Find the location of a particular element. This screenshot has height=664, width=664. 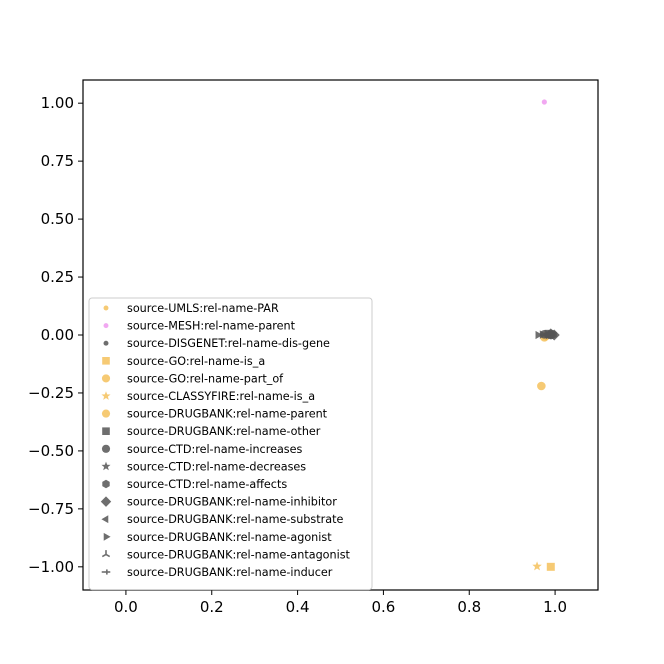

legend-entry: source-CLASSYFIRE:rel-name-is_a is located at coordinates (208, 396).